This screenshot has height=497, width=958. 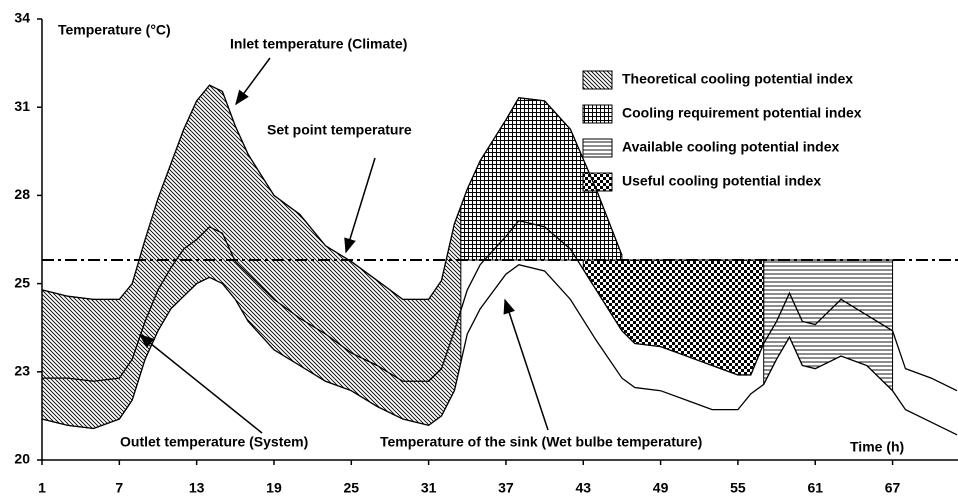 What do you see at coordinates (506, 488) in the screenshot?
I see `x-tick-label: 37` at bounding box center [506, 488].